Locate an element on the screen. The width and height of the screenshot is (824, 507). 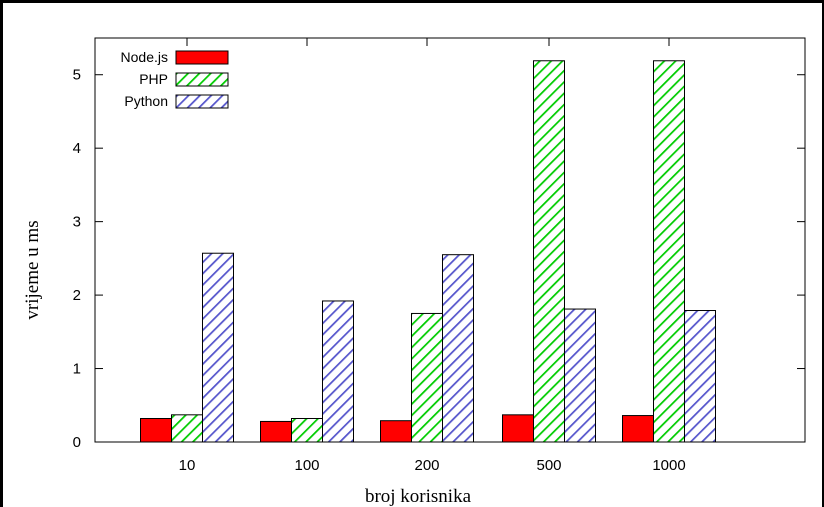
y-tick-label: 4 is located at coordinates (77, 148).